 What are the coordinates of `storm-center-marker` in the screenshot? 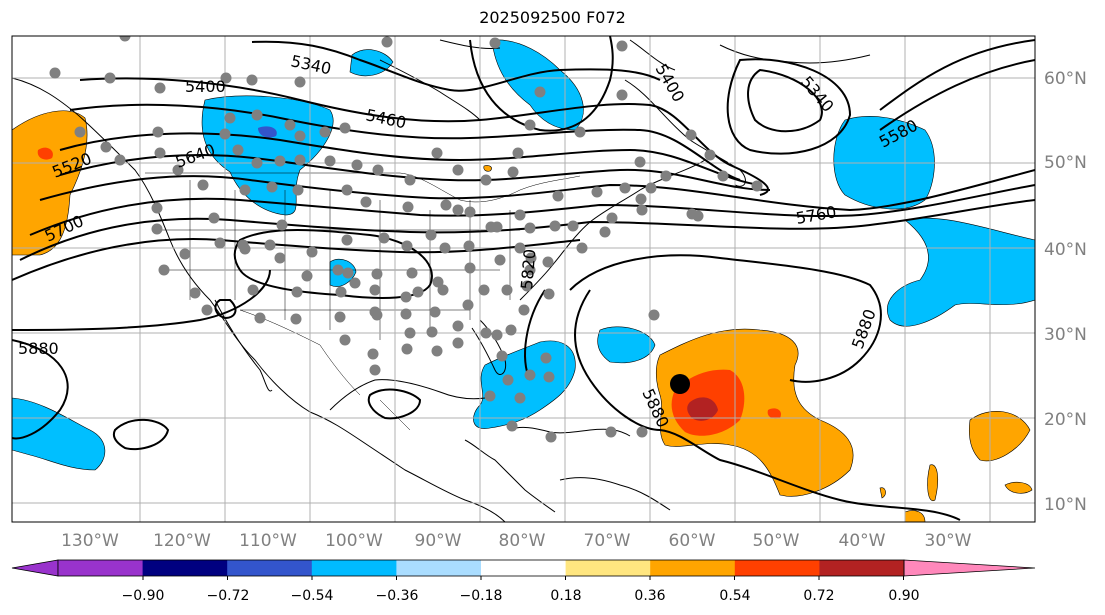 It's located at (680, 384).